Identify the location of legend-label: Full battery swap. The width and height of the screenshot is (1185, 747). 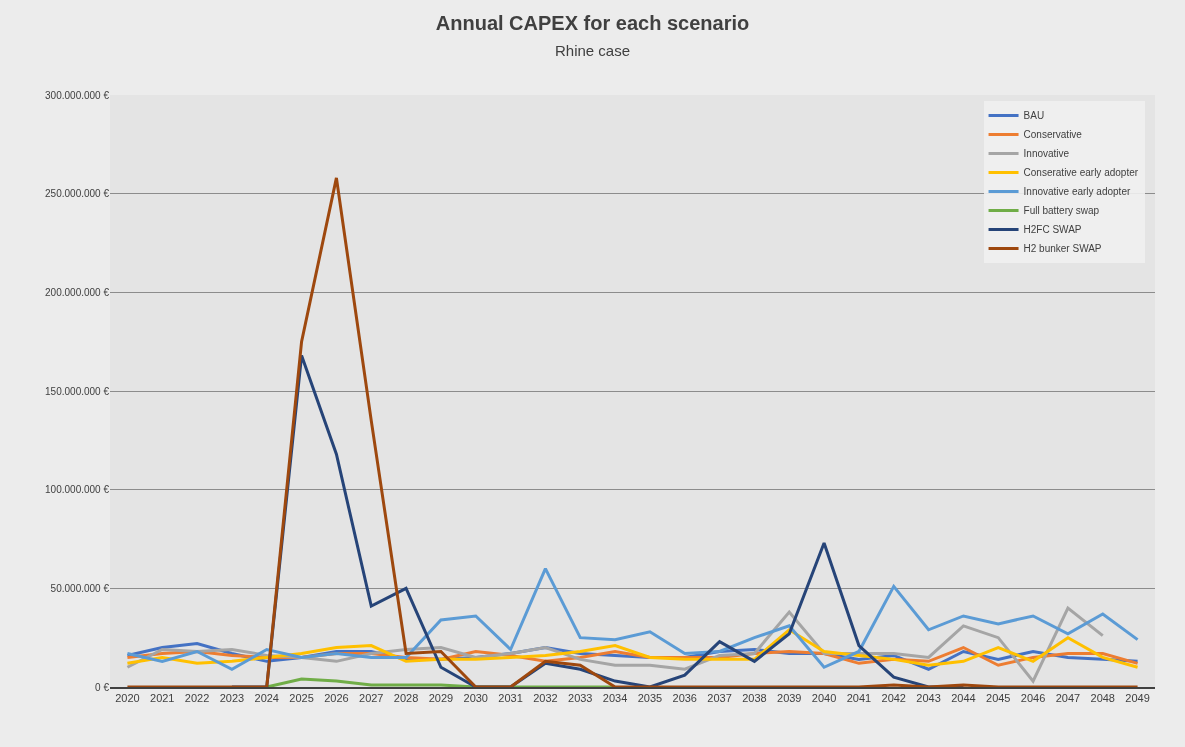
(1061, 211).